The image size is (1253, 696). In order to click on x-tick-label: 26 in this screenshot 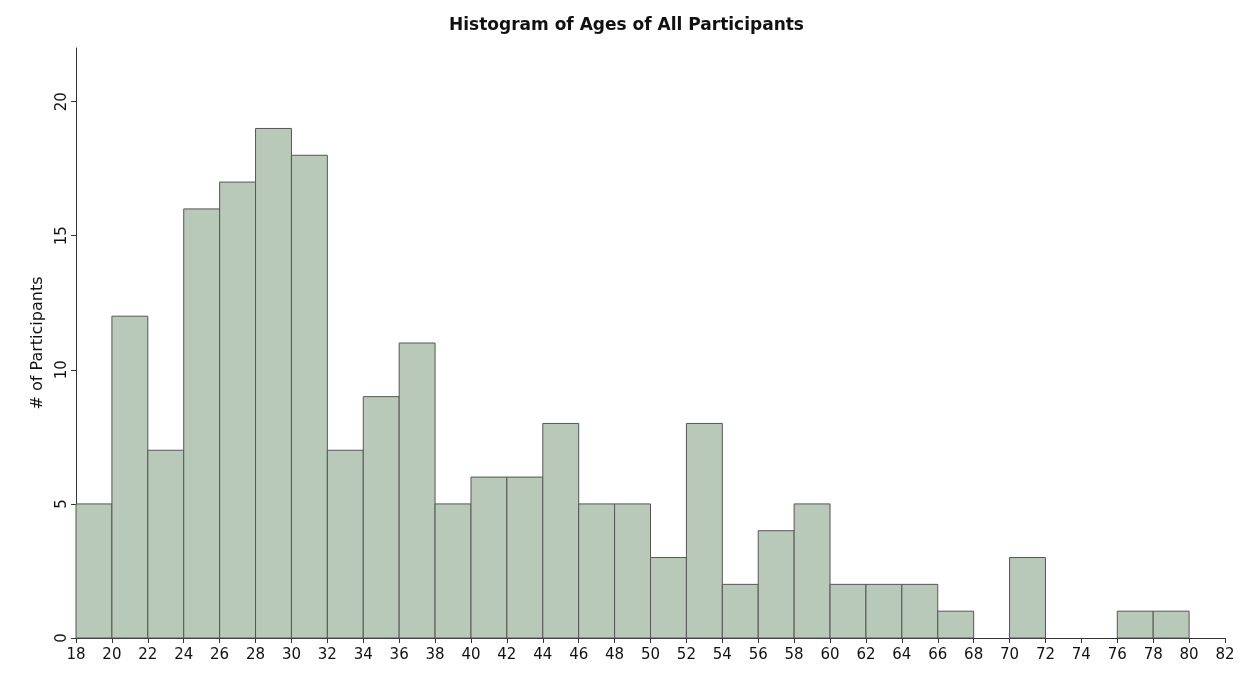, I will do `click(220, 653)`.